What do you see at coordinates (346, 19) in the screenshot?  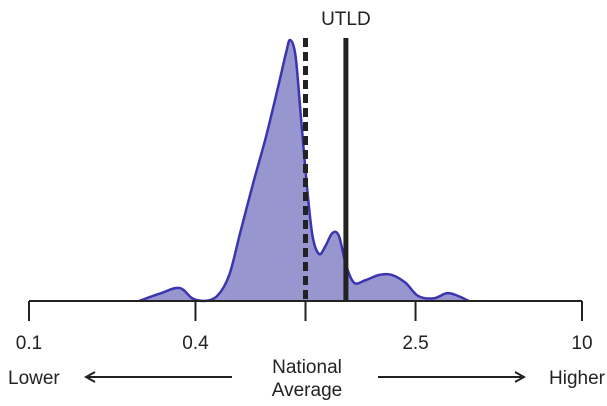 I see `utld-label: UTLD` at bounding box center [346, 19].